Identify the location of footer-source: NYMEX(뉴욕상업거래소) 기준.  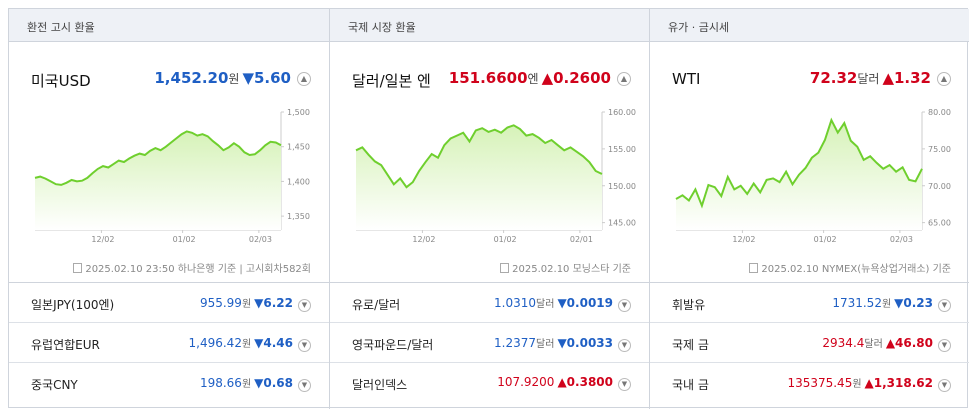
(886, 269).